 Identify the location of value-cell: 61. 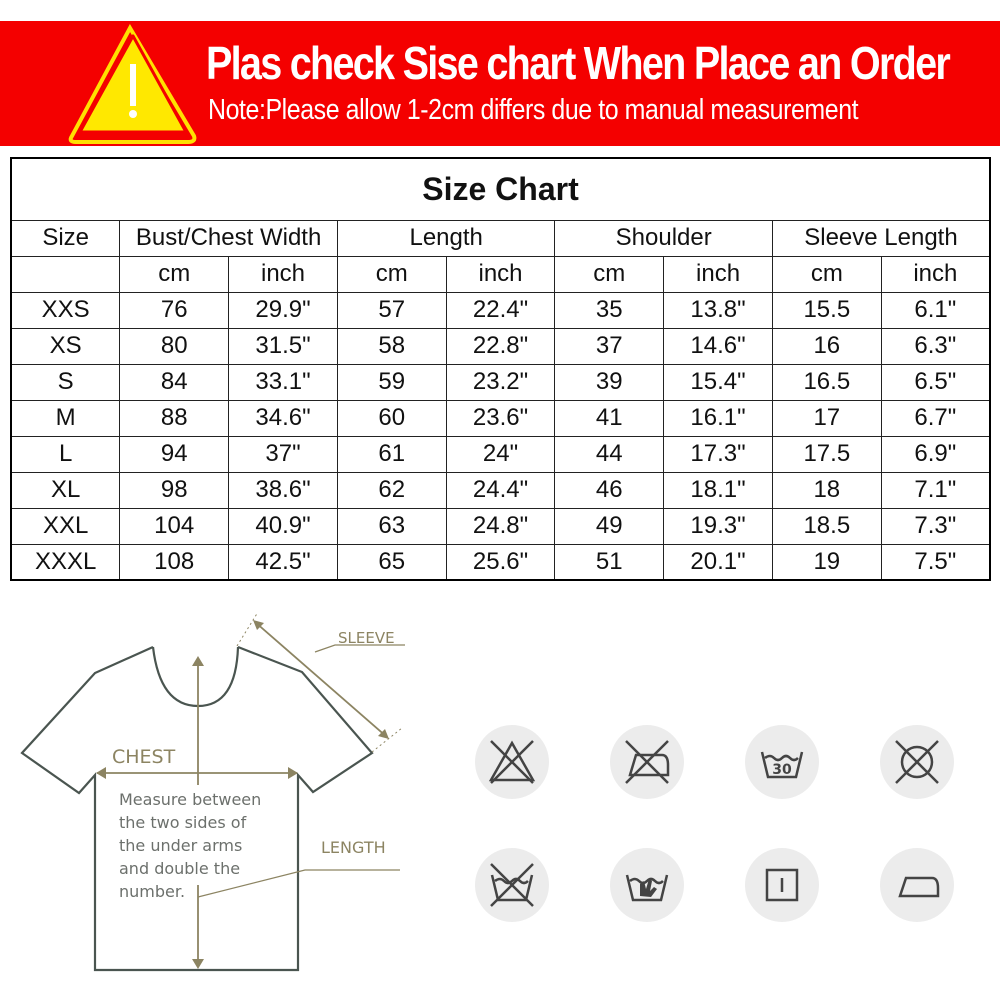
(391, 454).